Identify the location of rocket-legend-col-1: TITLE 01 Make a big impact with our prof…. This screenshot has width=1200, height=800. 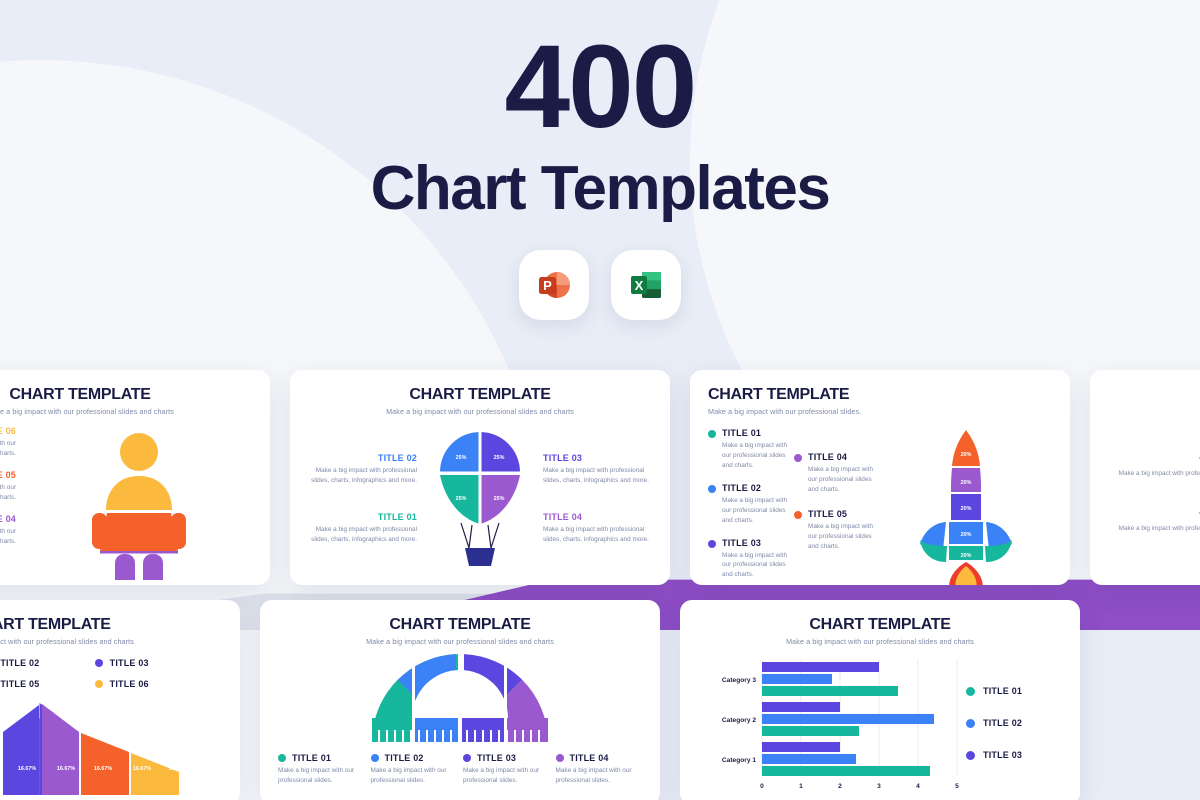
(751, 506).